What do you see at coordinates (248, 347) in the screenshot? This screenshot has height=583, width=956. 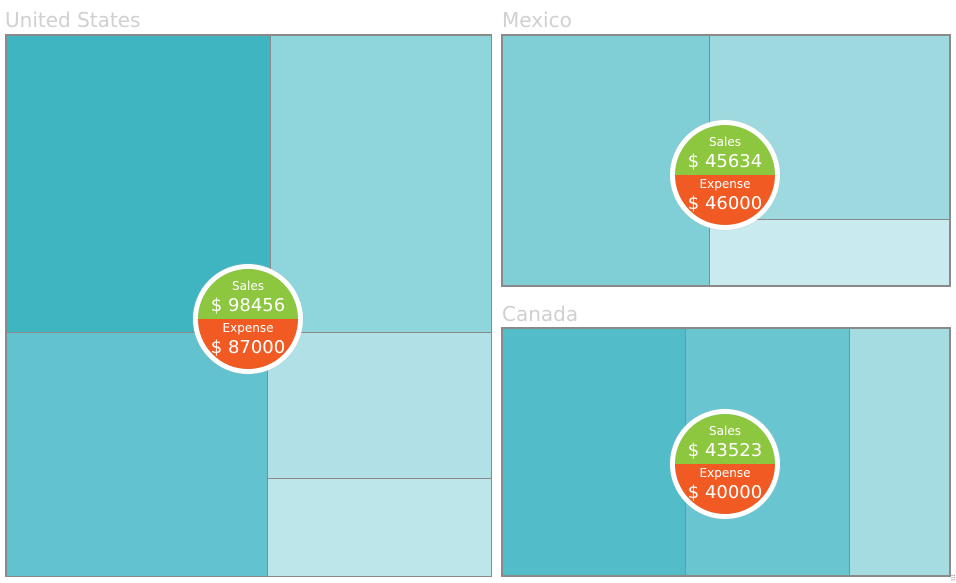 I see `expense-value: $ 87000` at bounding box center [248, 347].